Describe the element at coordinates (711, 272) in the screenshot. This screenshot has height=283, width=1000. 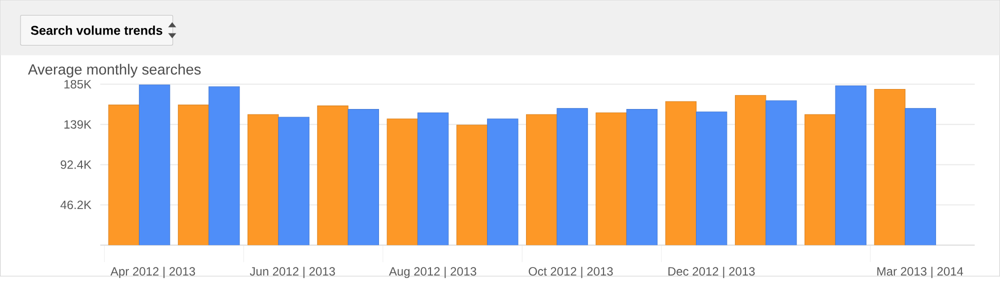
I see `x-tick-label: Dec 2012 | 2013` at that location.